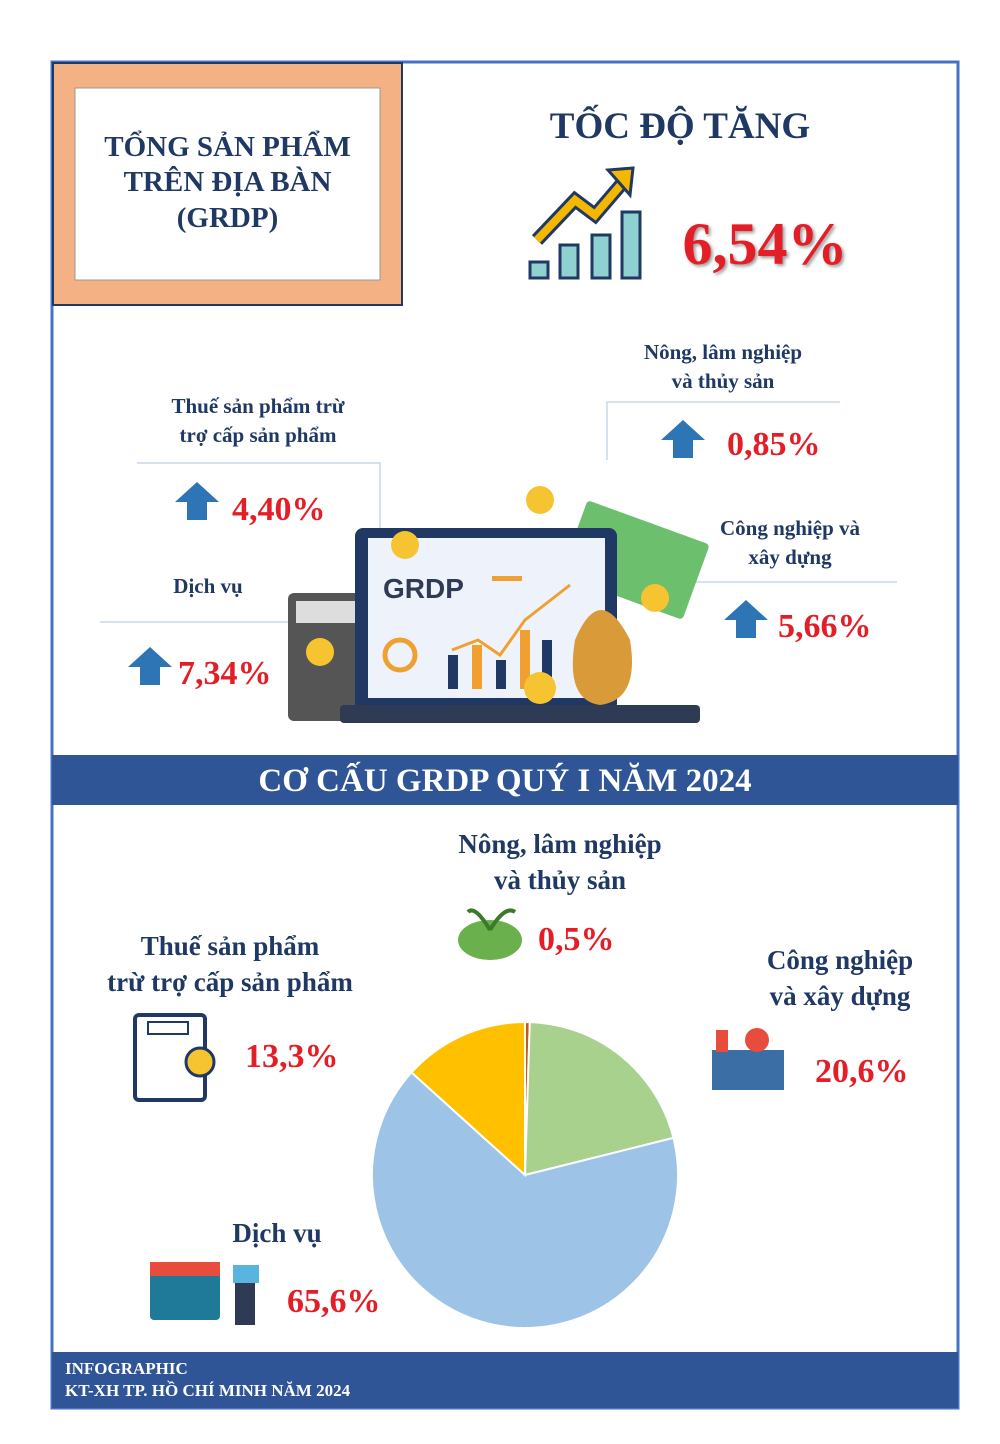  Describe the element at coordinates (279, 509) in the screenshot. I see `sector-value: 4,40%` at that location.